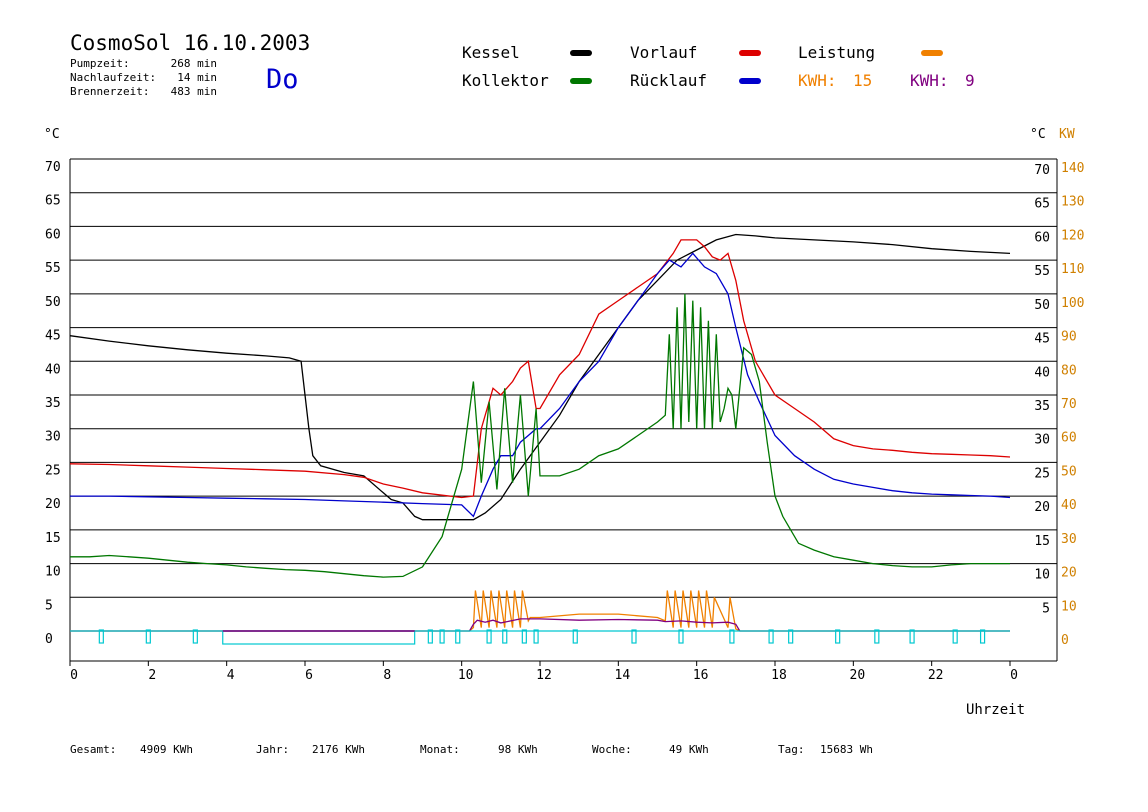 The image size is (1148, 812). I want to click on left-tick-label: 20, so click(53, 504).